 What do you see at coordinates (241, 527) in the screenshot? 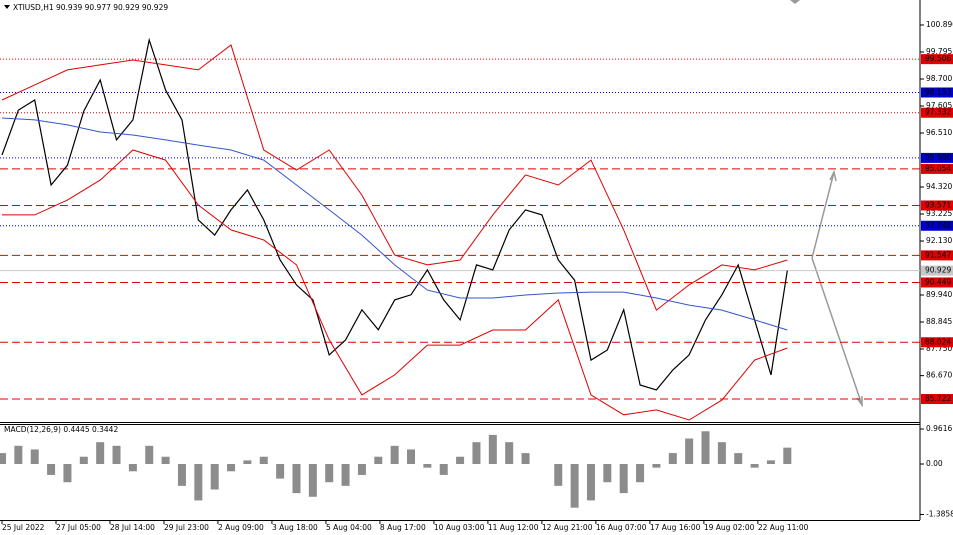
I see `x-tick-label: 2 Aug 09:00` at bounding box center [241, 527].